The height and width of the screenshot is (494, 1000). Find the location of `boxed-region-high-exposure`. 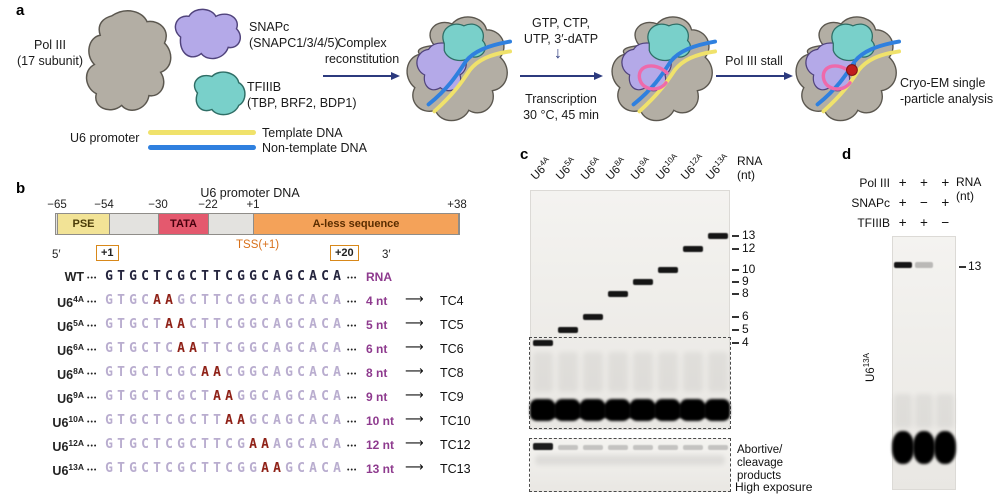

boxed-region-high-exposure is located at coordinates (630, 465).